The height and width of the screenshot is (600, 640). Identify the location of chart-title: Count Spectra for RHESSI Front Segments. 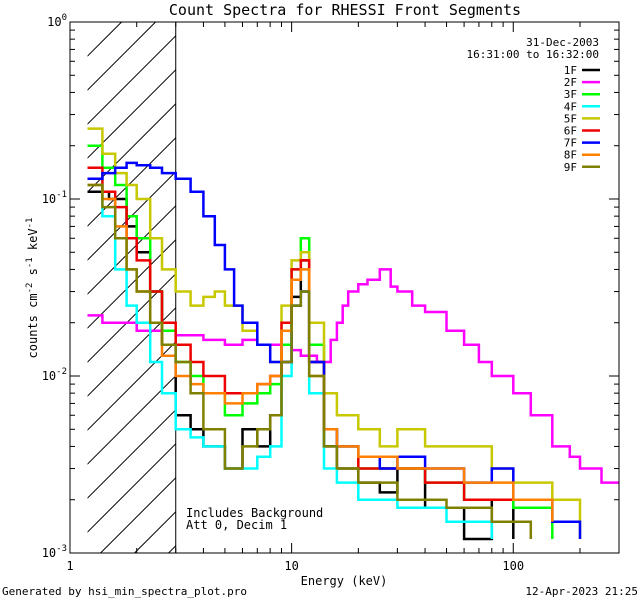
(345, 10).